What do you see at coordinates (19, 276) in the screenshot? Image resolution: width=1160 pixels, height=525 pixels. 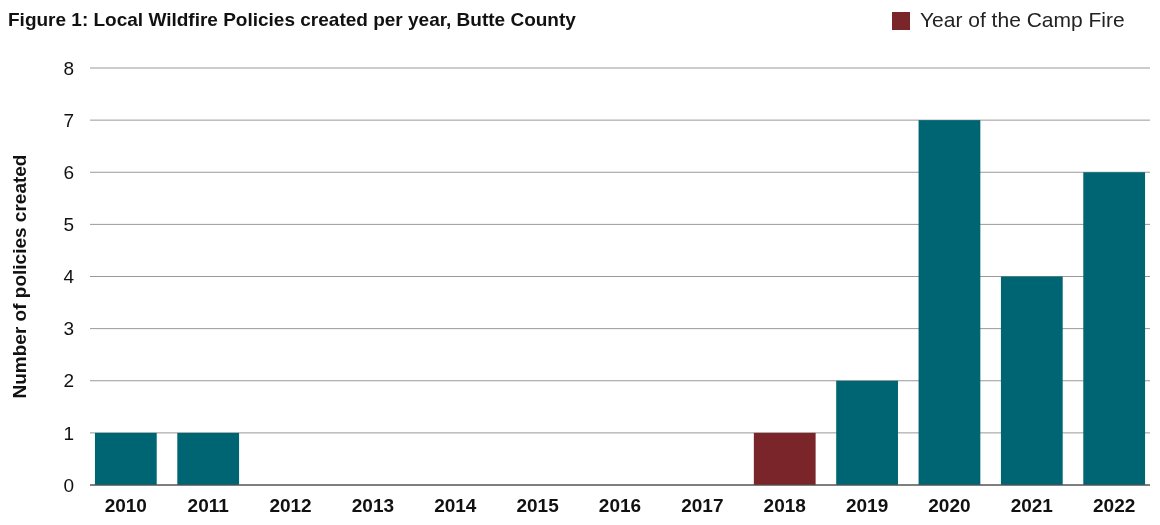 I see `y-axis-title: Number of policies created` at bounding box center [19, 276].